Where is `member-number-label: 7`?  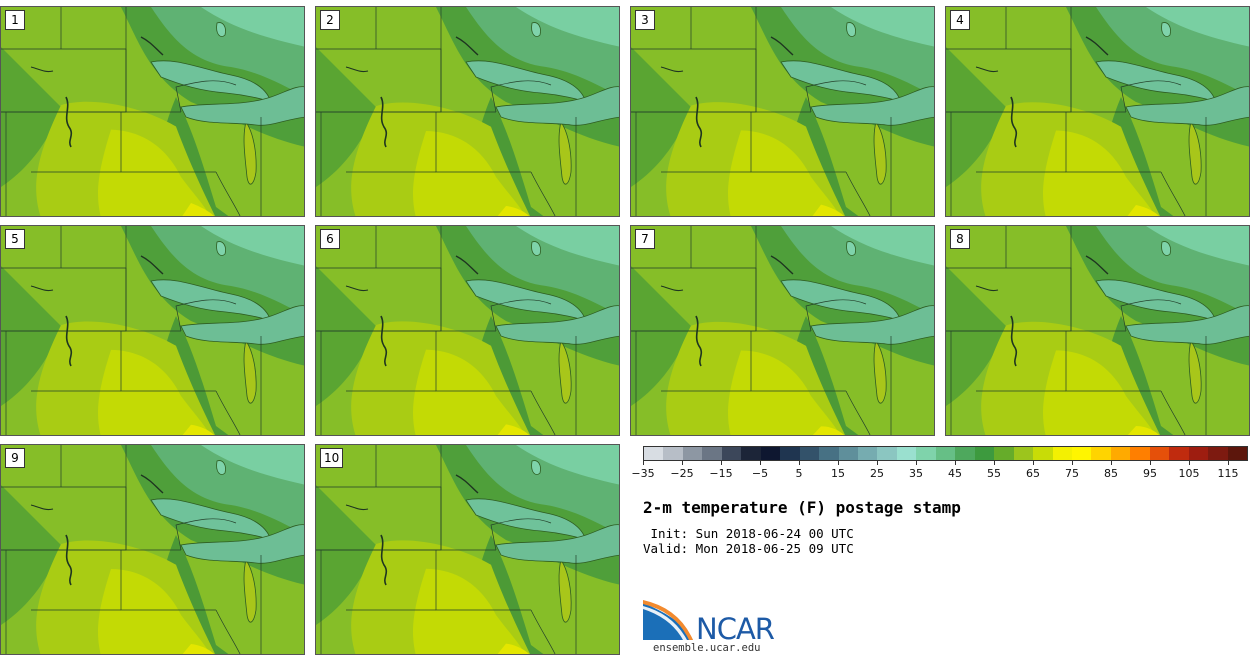
member-number-label: 7 is located at coordinates (645, 239).